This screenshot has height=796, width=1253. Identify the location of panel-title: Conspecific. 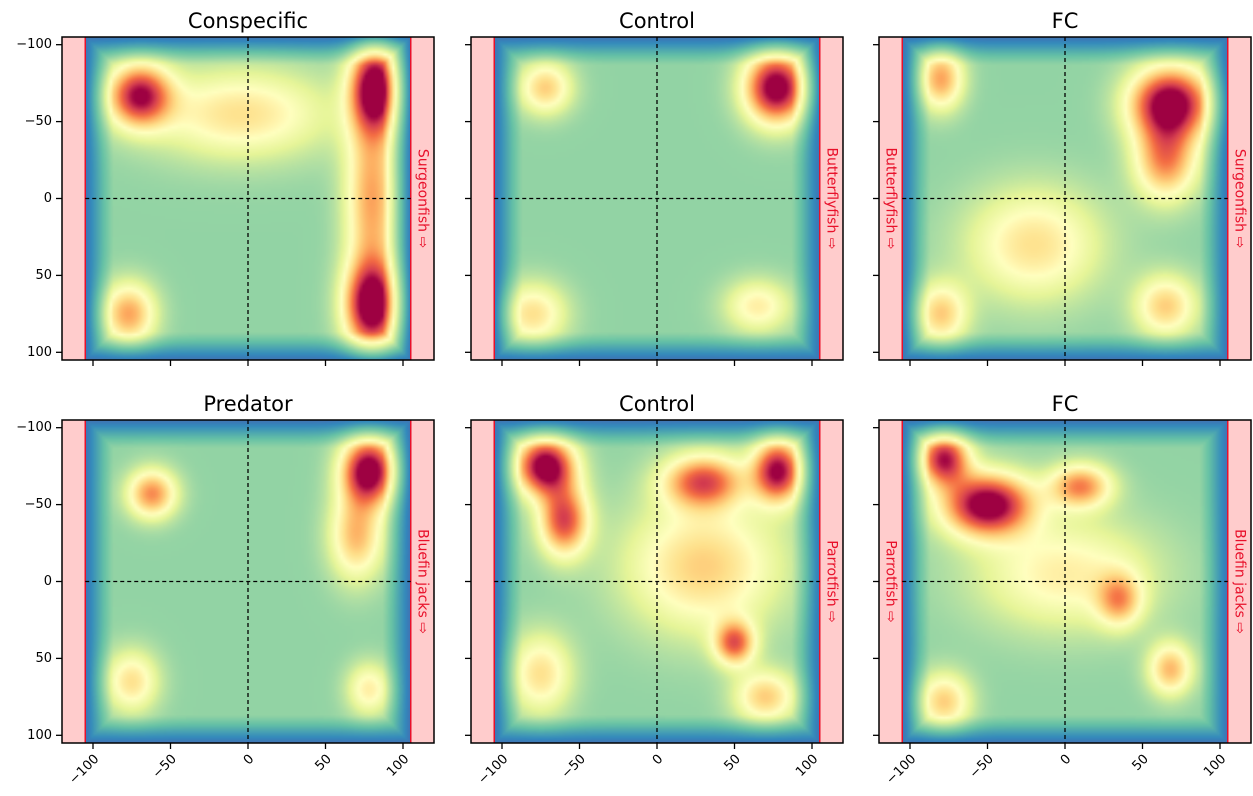
(248, 21).